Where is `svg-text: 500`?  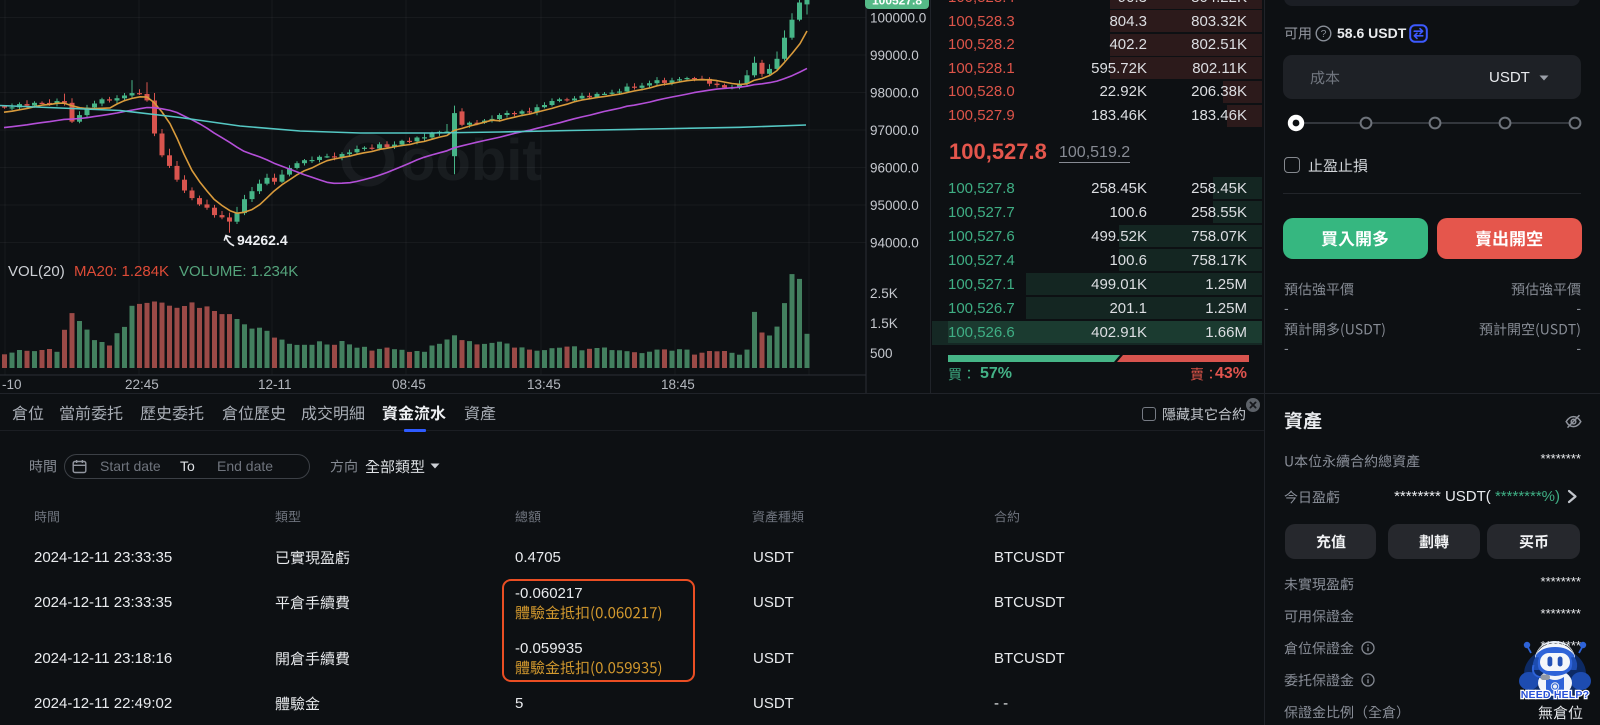
svg-text: 500 is located at coordinates (881, 353).